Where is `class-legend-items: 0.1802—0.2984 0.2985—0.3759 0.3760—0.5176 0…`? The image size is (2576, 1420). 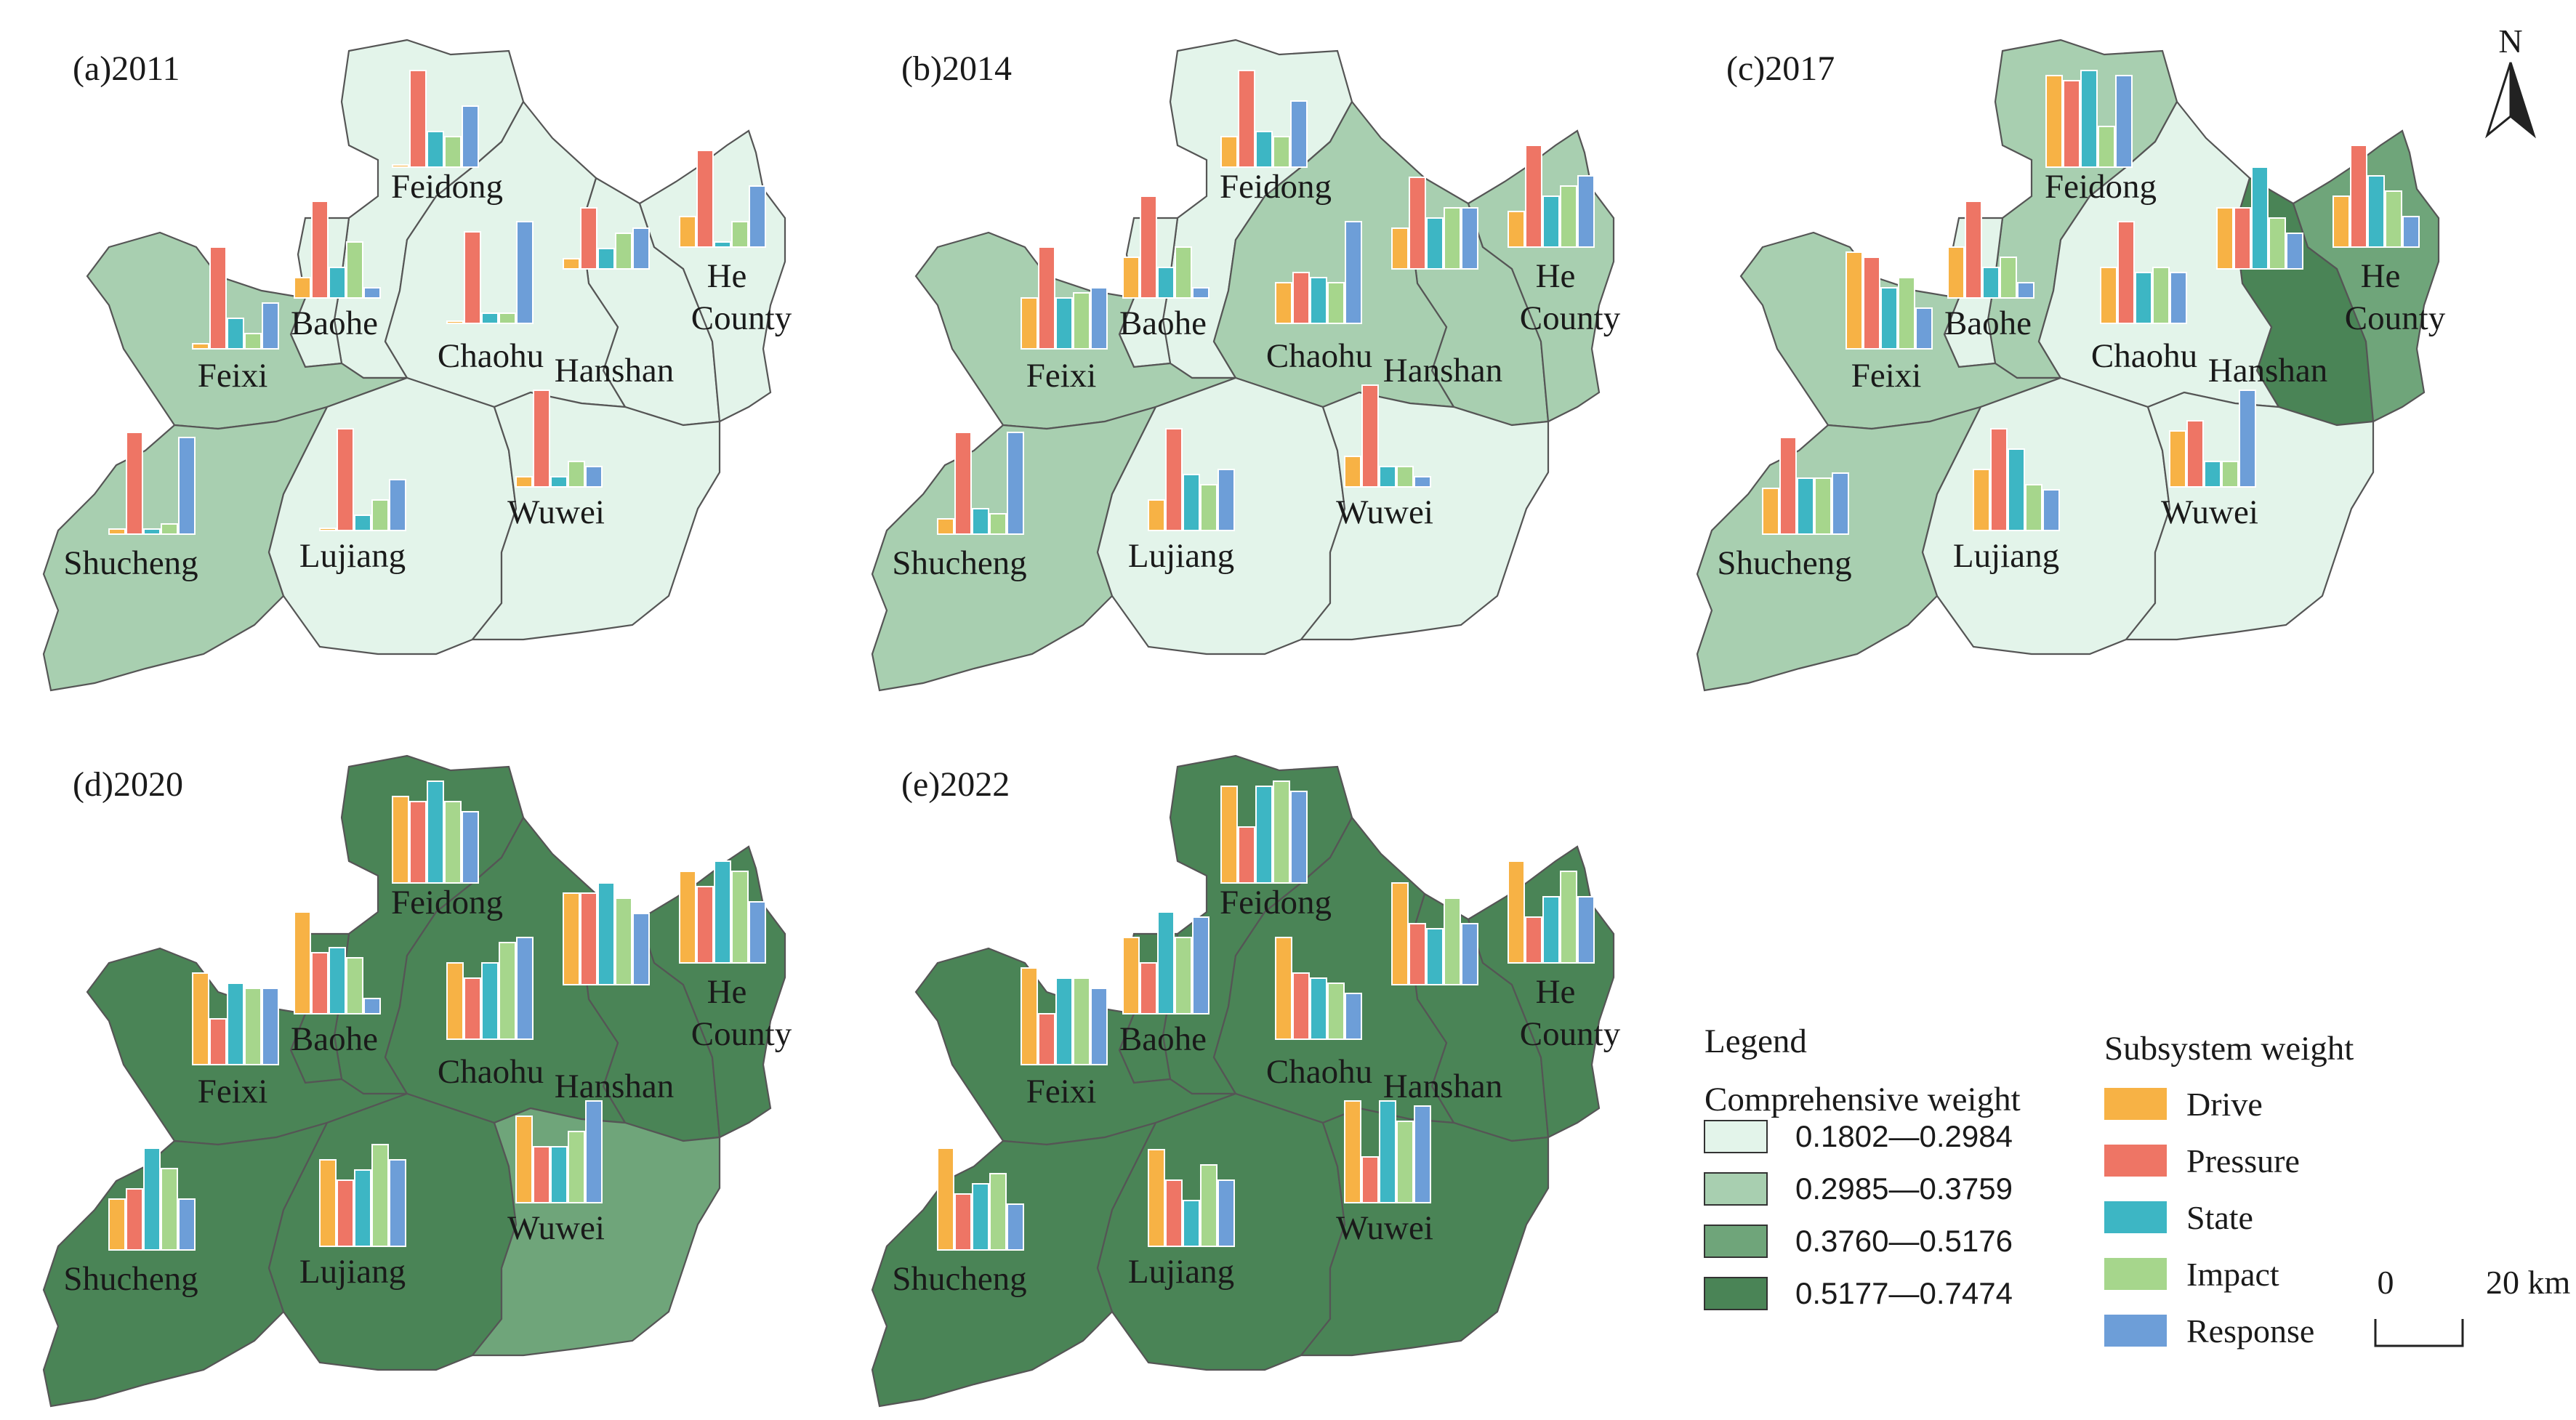 class-legend-items: 0.1802—0.2984 0.2985—0.3759 0.3760—0.5176 0… is located at coordinates (1858, 1214).